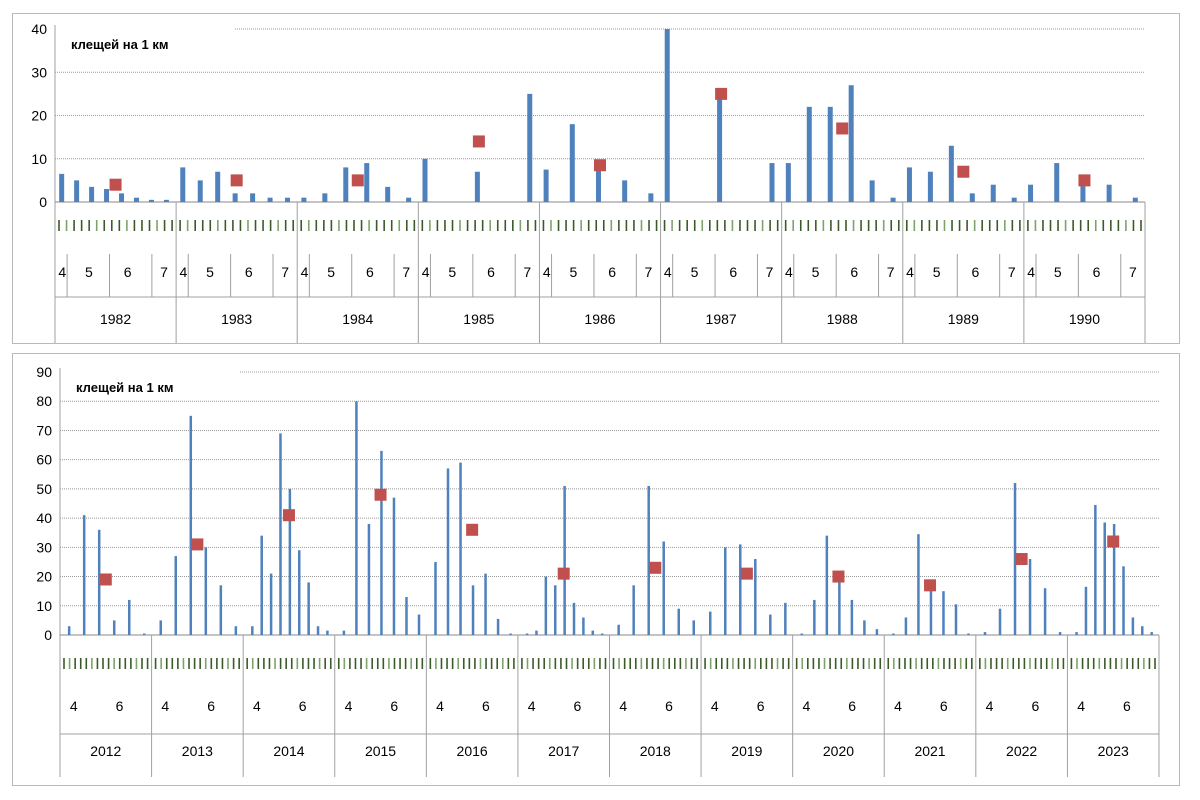 This screenshot has width=1200, height=800. Describe the element at coordinates (478, 319) in the screenshot. I see `year-label: 1985` at that location.